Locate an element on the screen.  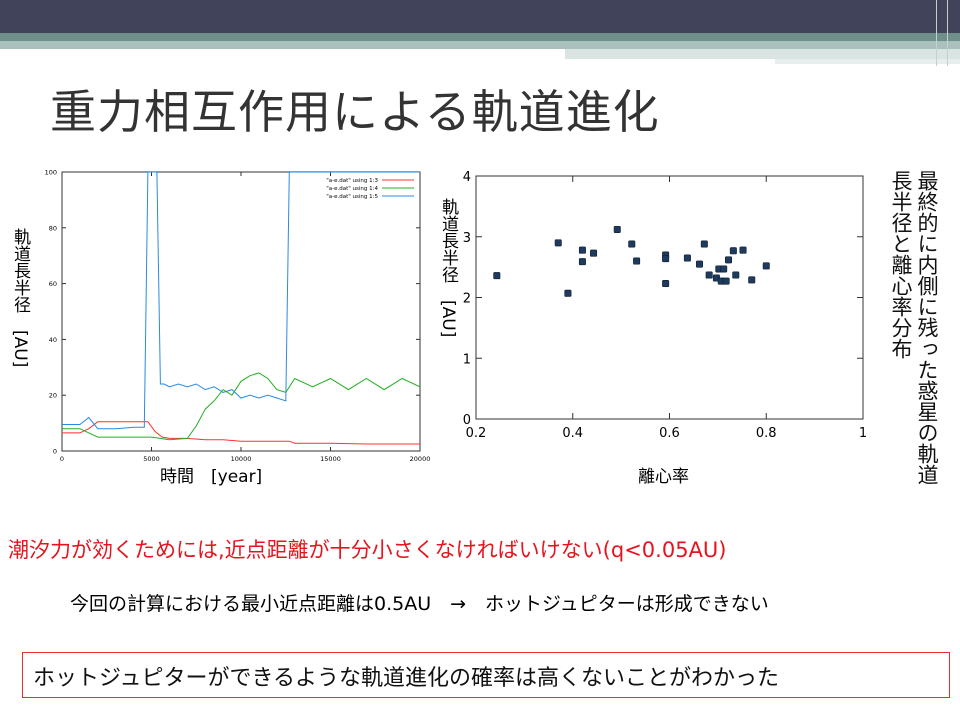
y-tick-label: 40 is located at coordinates (53, 340).